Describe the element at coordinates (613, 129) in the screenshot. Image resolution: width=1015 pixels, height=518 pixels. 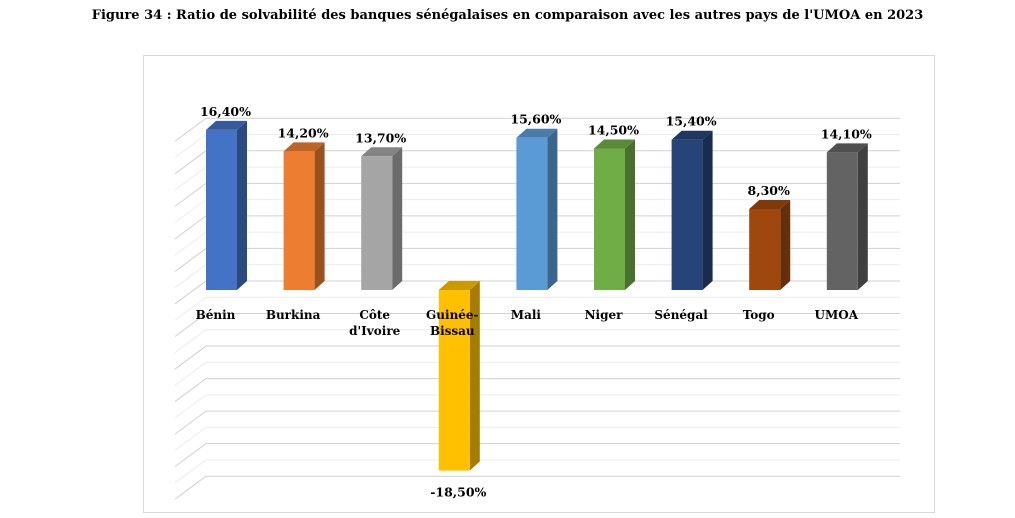
I see `data-label: 14,50%` at that location.